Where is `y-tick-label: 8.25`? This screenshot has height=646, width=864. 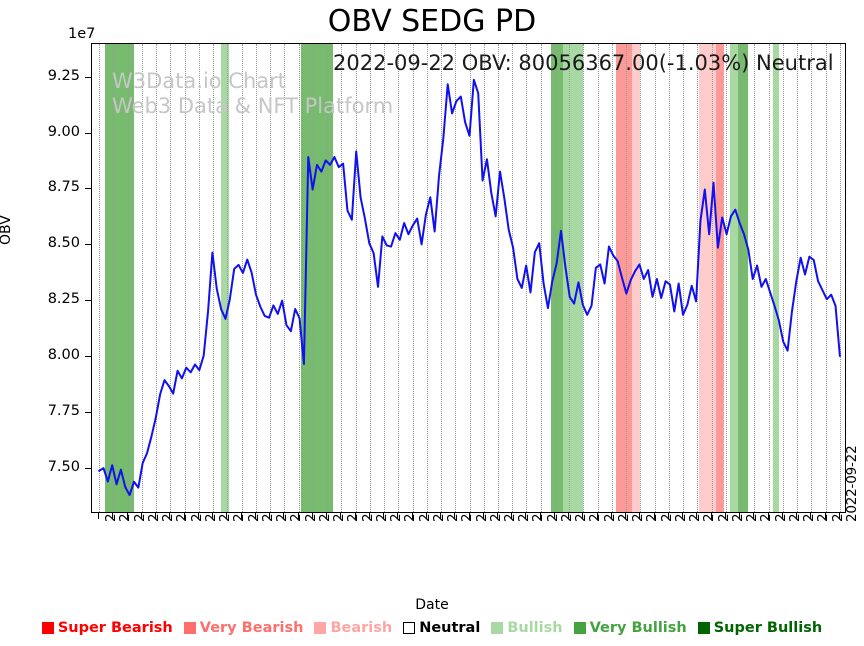
y-tick-label: 8.25 is located at coordinates (63, 299).